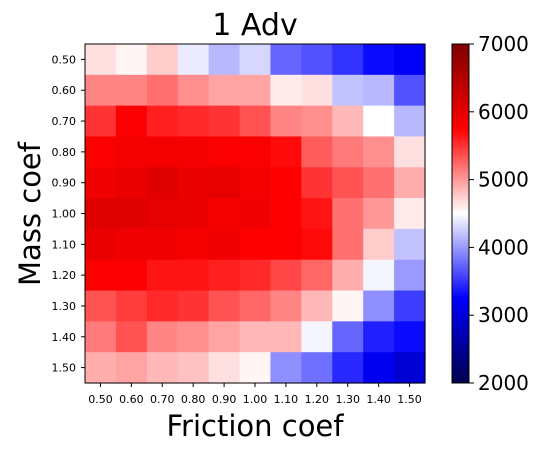  Describe the element at coordinates (286, 399) in the screenshot. I see `x-tick-label: 1.10` at that location.